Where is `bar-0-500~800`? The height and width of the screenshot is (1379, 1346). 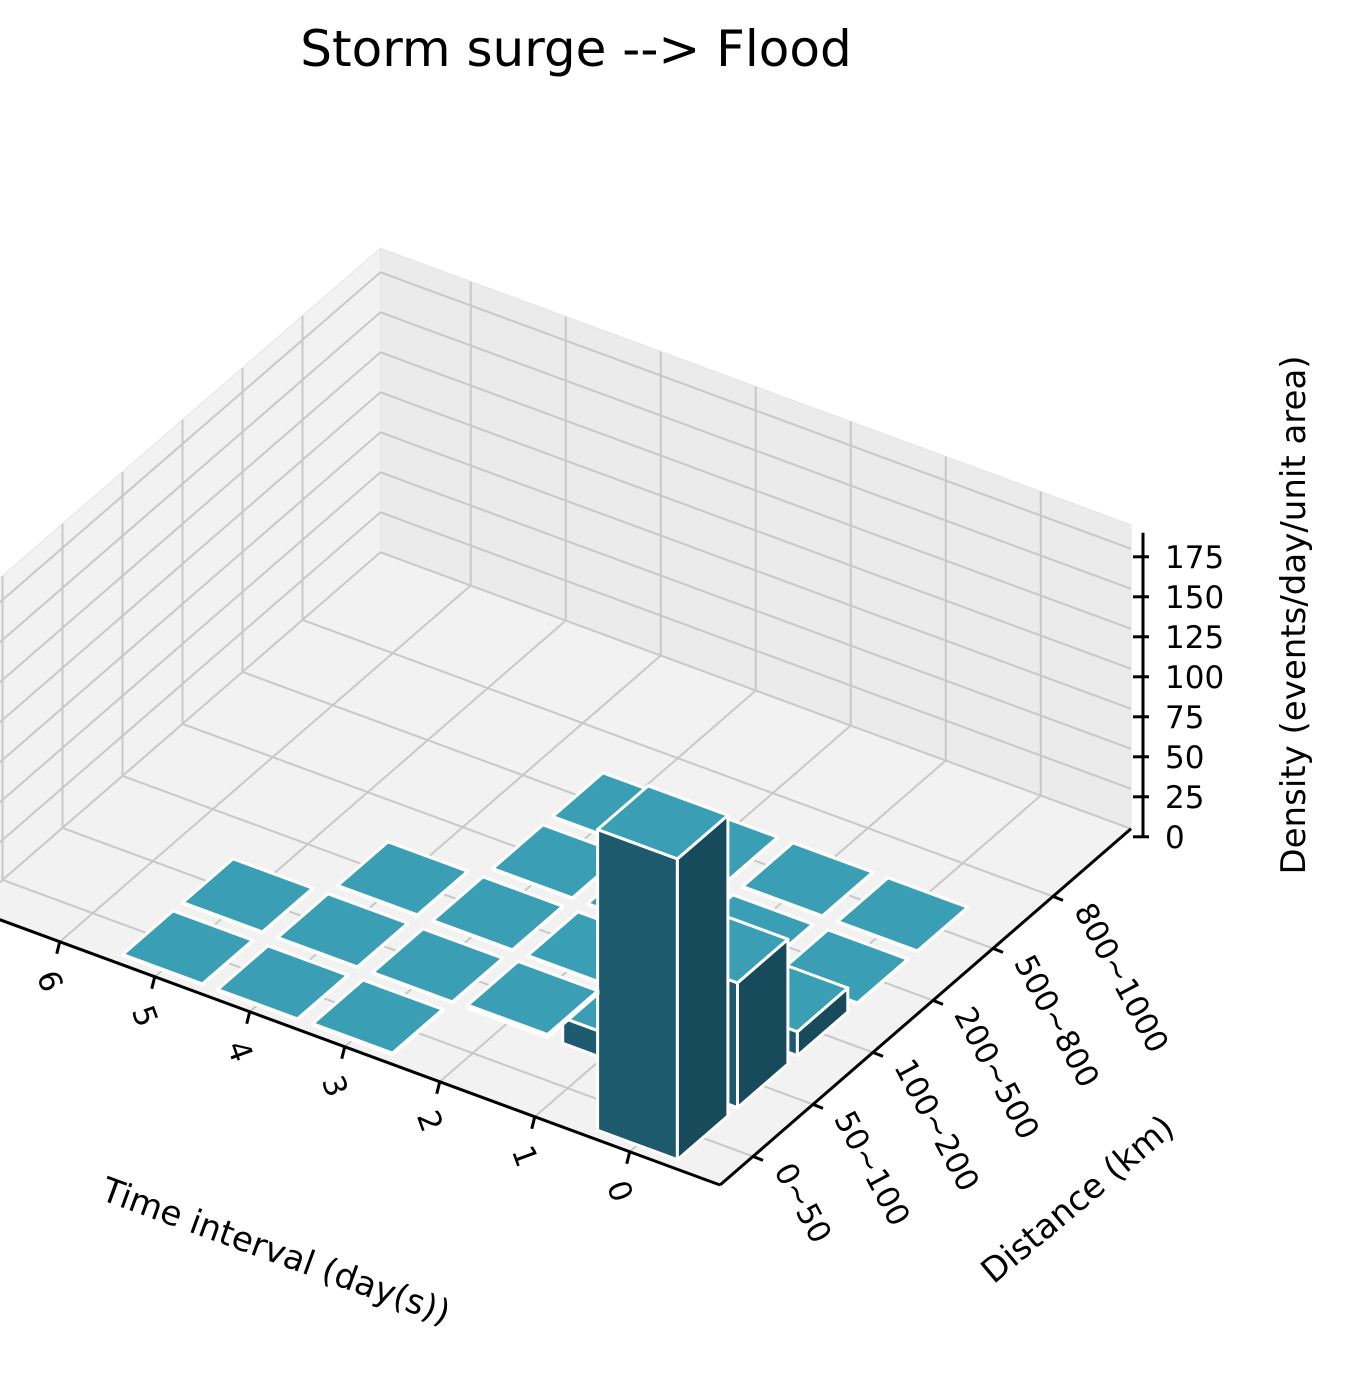 bar-0-500~800 is located at coordinates (903, 915).